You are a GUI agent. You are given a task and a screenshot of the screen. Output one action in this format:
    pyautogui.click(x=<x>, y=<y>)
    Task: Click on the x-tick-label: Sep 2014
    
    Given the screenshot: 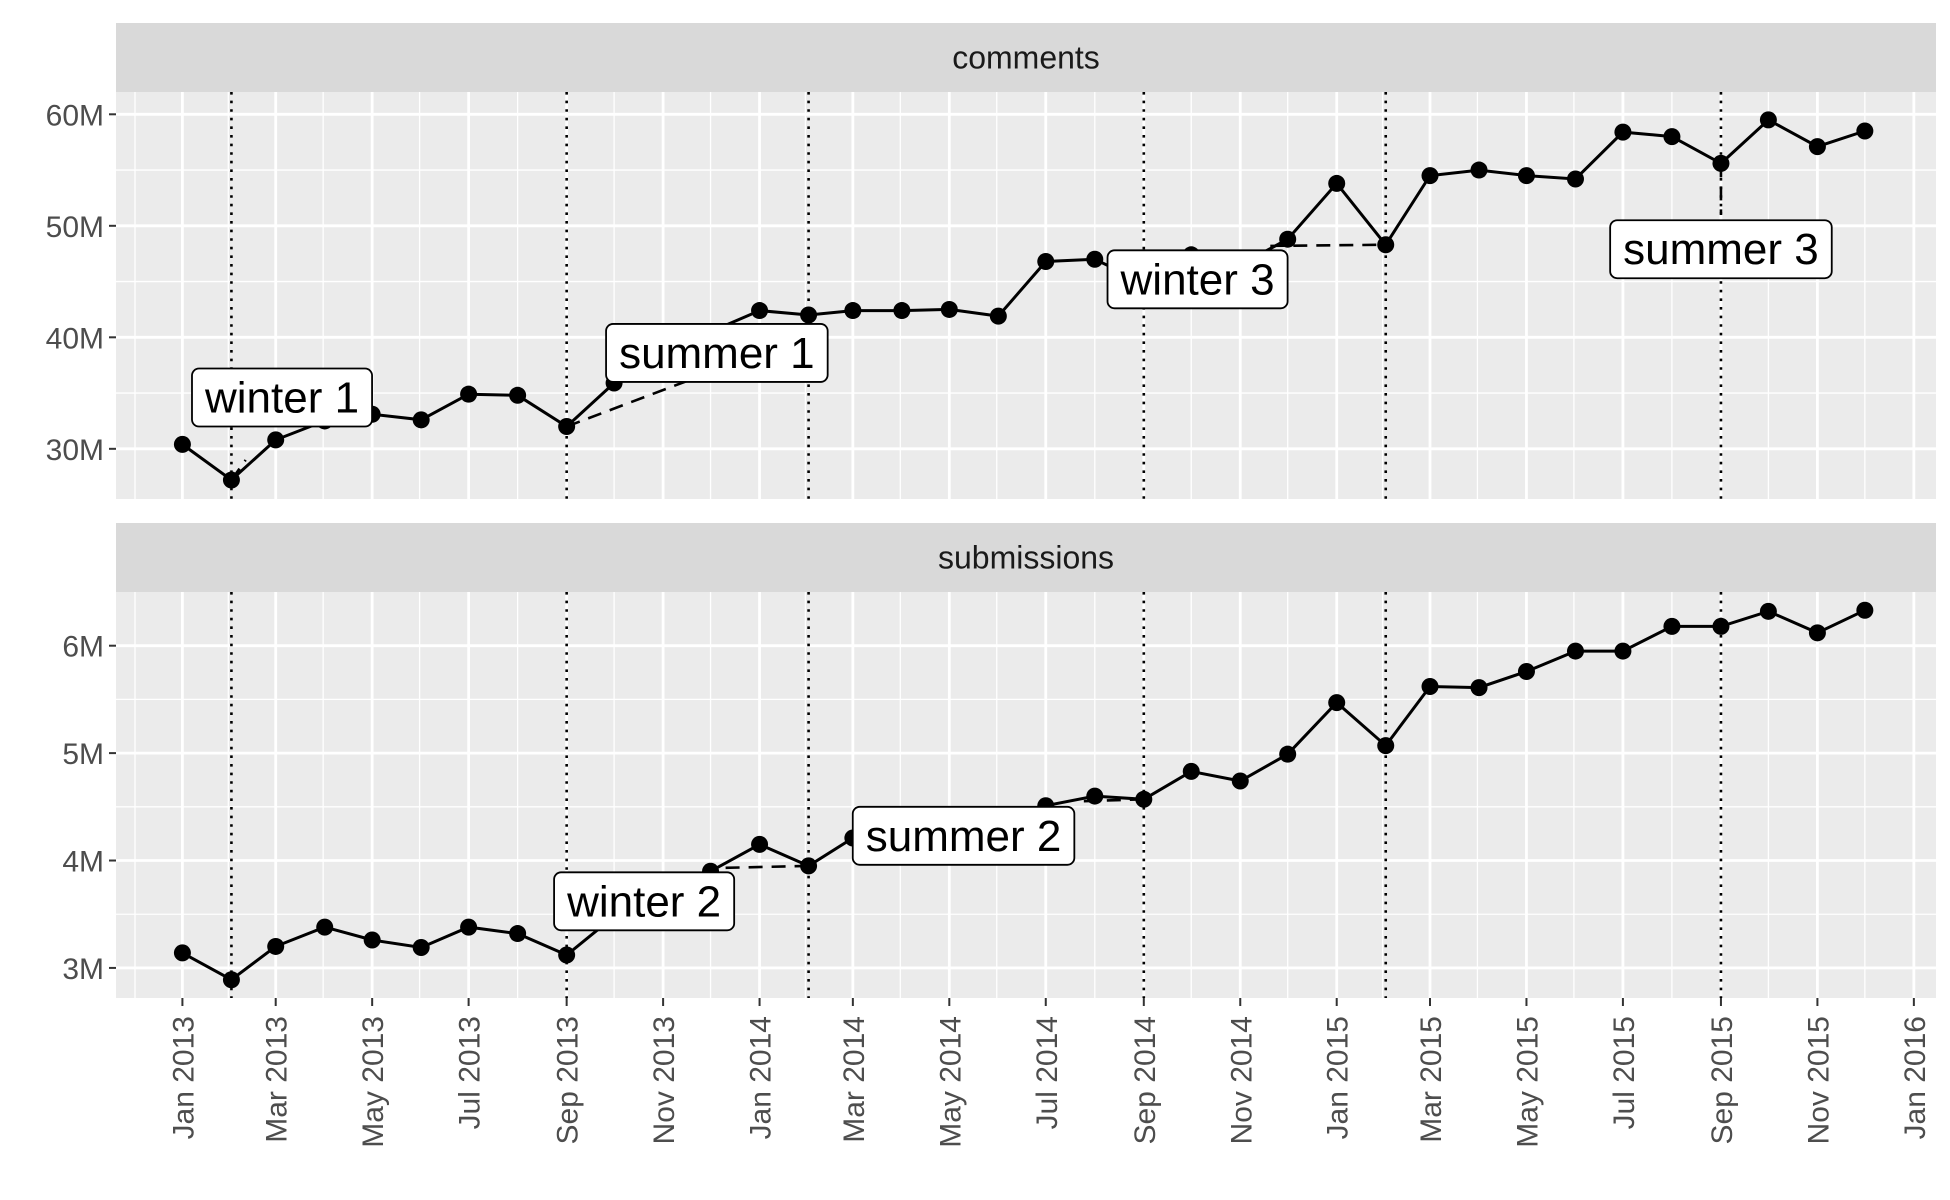 What is the action you would take?
    pyautogui.click(x=1145, y=1080)
    